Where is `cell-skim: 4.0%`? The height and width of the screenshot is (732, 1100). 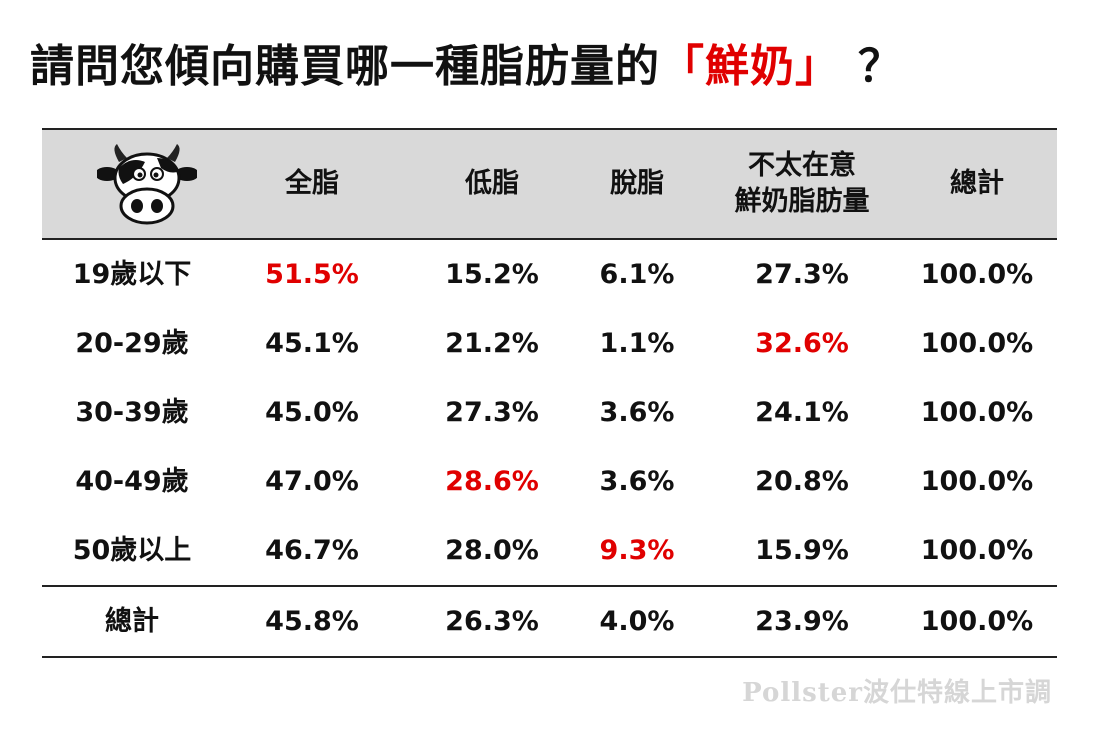
cell-skim: 4.0% is located at coordinates (637, 621).